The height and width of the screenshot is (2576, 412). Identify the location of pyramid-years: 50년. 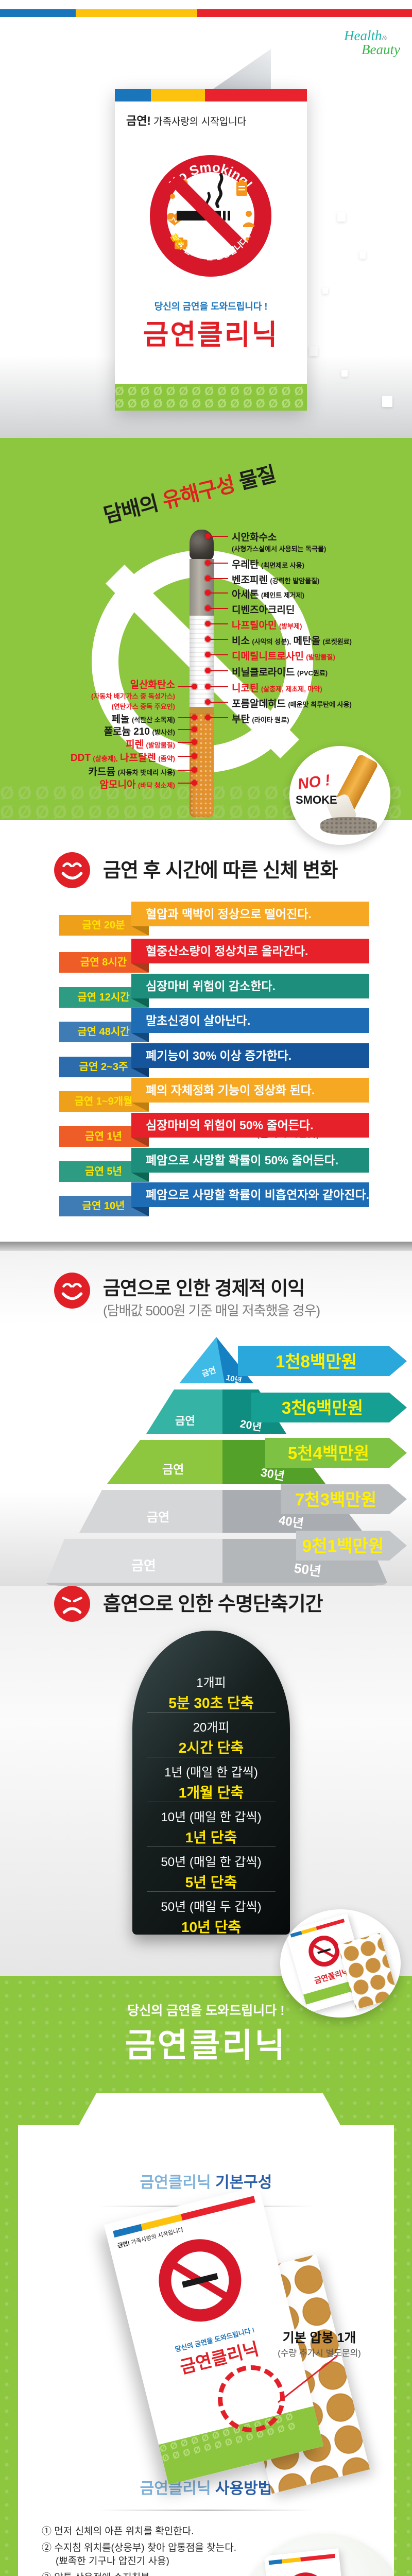
(307, 1569).